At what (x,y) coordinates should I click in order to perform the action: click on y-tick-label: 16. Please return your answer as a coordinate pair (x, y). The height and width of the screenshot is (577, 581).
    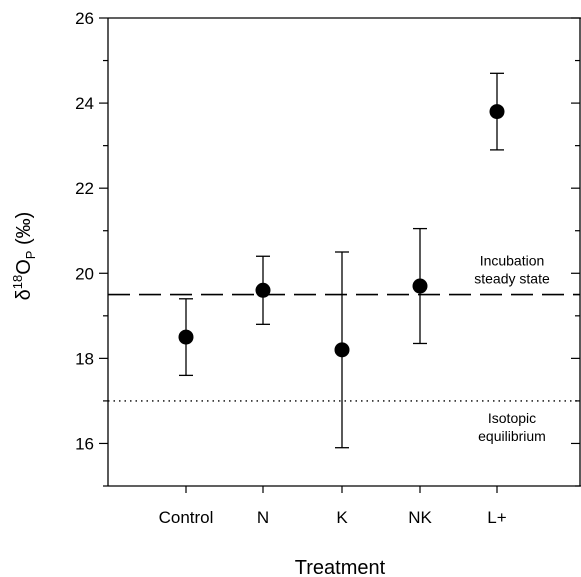
    Looking at the image, I should click on (84, 443).